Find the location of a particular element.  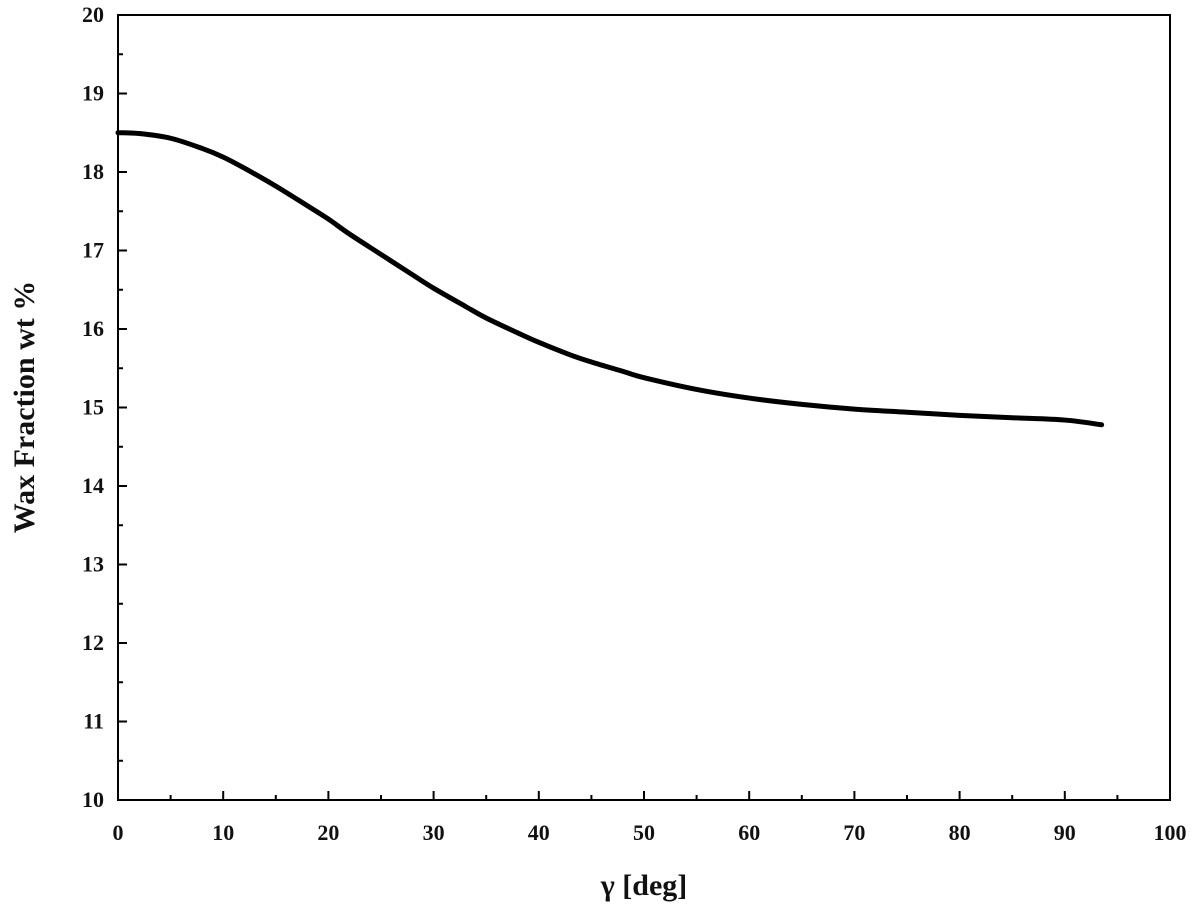

y-tick-label: 20 is located at coordinates (93, 14).